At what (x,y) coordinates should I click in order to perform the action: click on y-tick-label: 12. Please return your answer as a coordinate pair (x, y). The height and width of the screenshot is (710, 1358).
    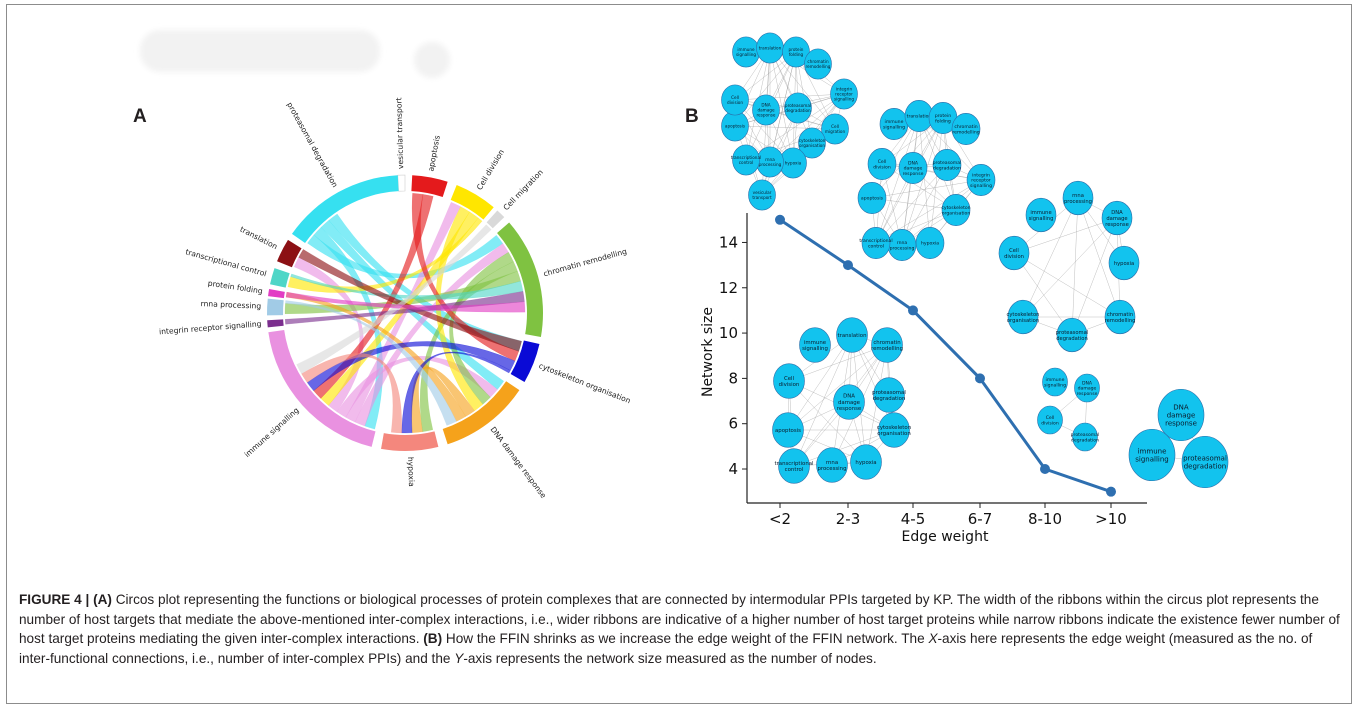
    Looking at the image, I should click on (728, 288).